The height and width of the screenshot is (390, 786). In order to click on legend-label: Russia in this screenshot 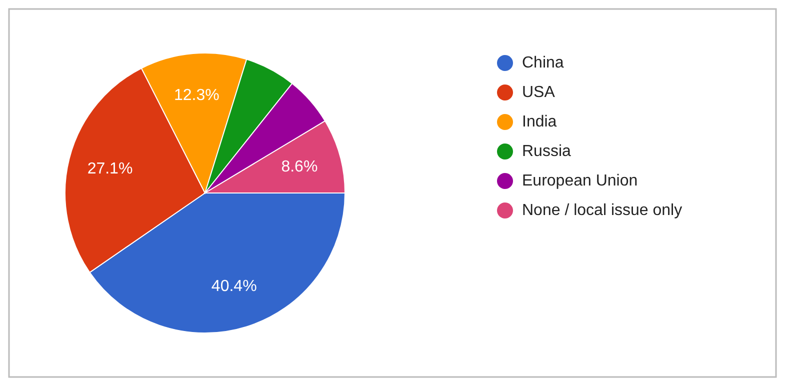, I will do `click(547, 151)`.